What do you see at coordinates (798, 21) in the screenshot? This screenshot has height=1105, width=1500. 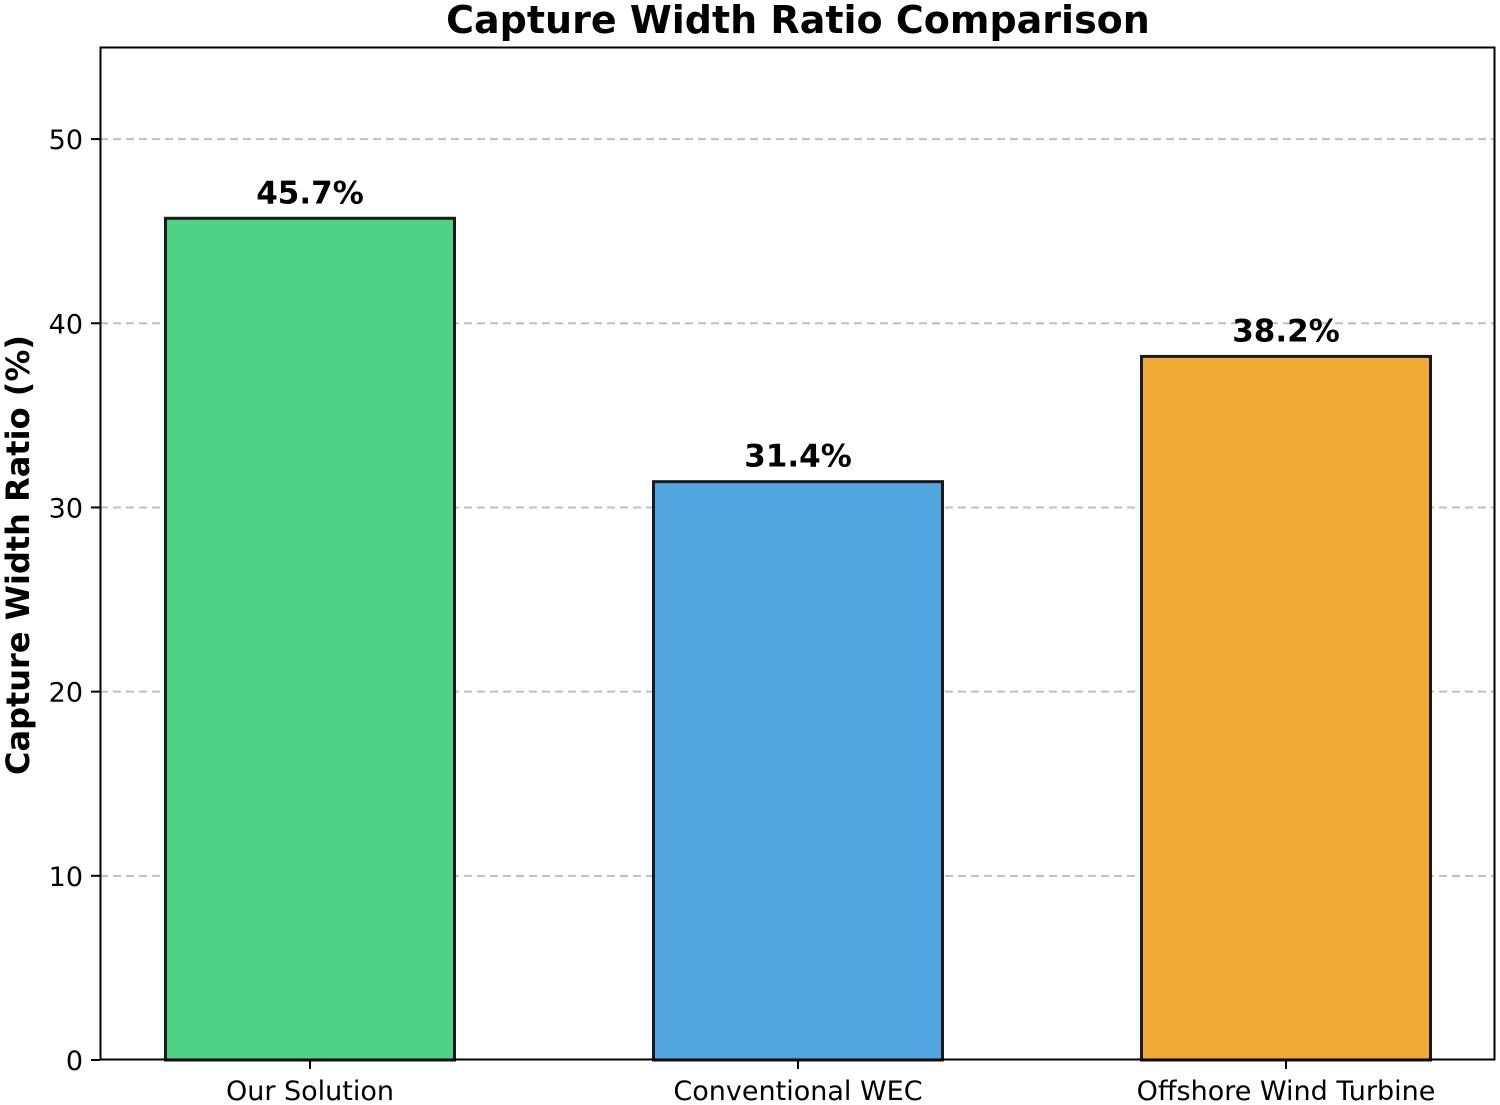 I see `chart-title: Capture Width Ratio Comparison` at bounding box center [798, 21].